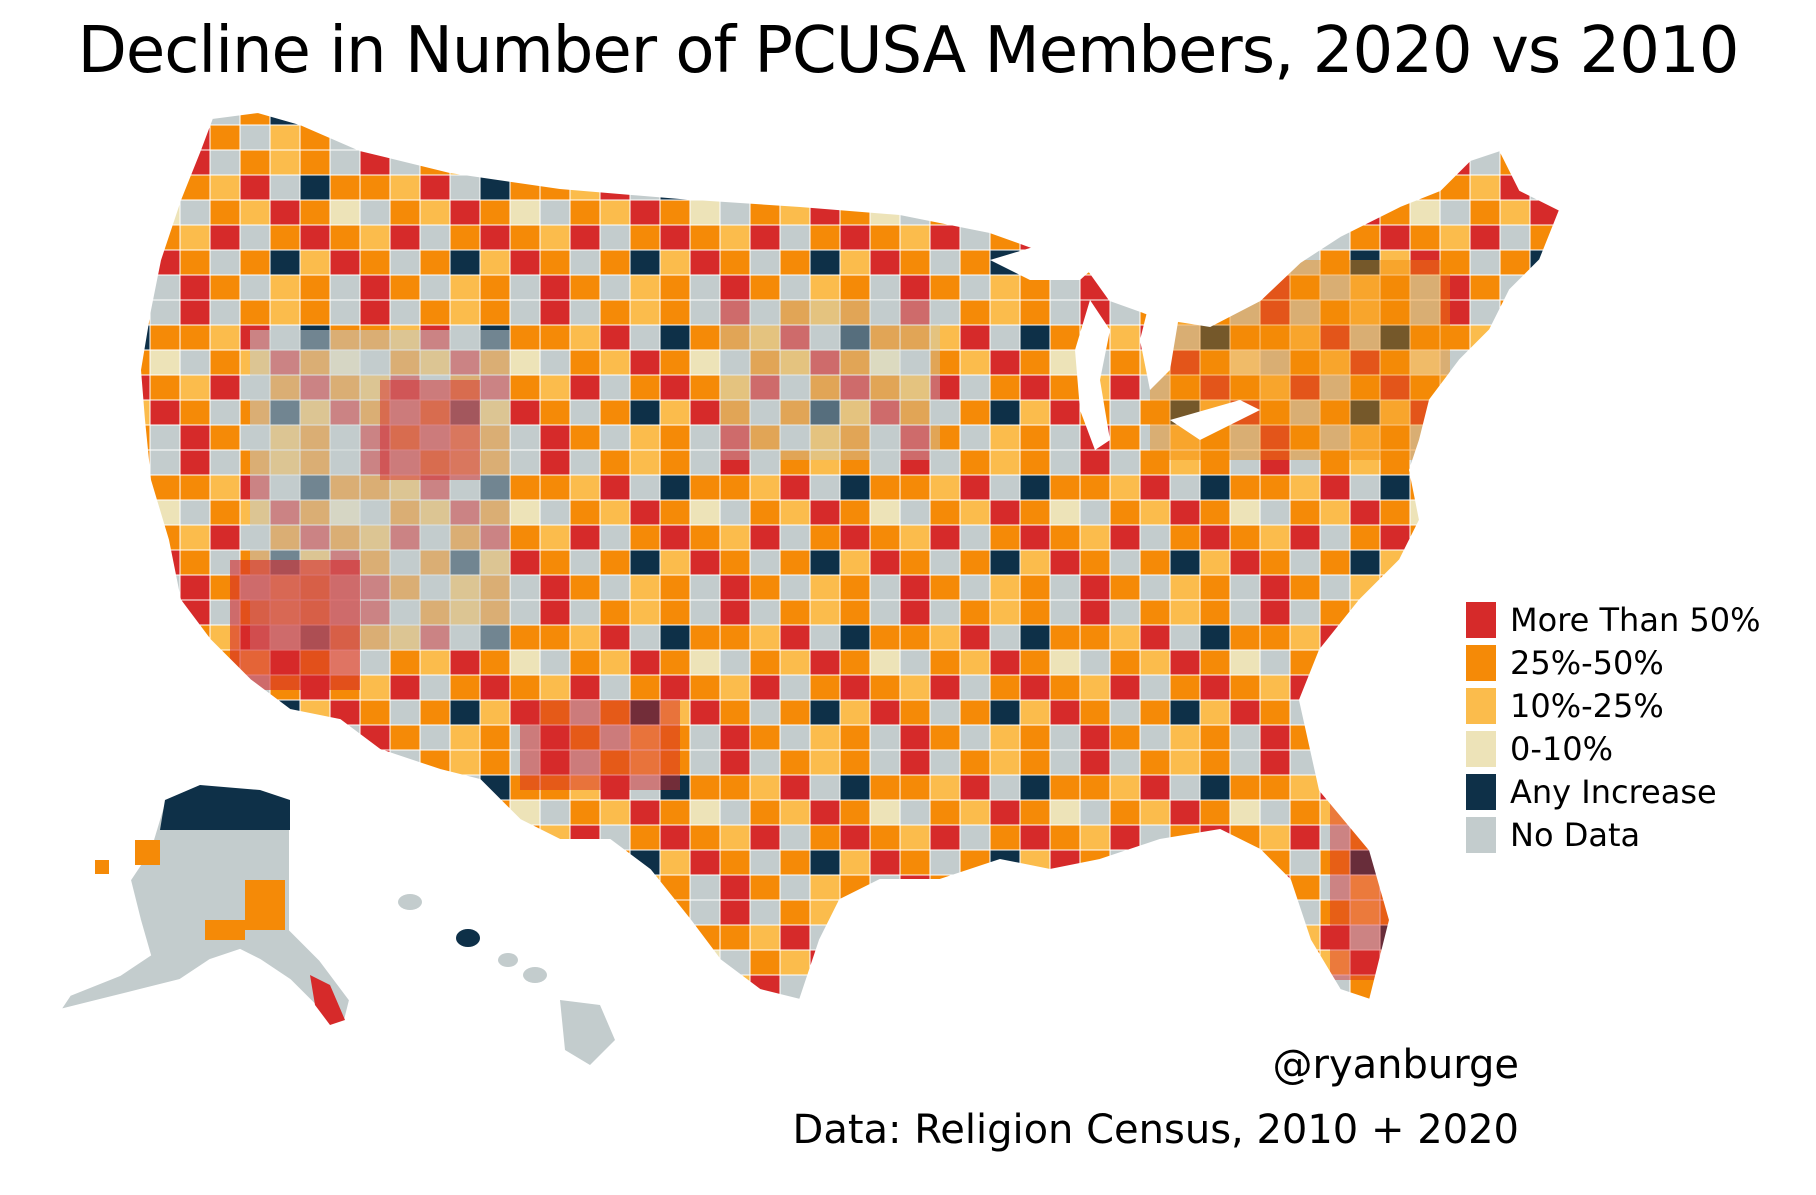 This screenshot has height=1195, width=1816. I want to click on legend-item: No Data, so click(1613, 834).